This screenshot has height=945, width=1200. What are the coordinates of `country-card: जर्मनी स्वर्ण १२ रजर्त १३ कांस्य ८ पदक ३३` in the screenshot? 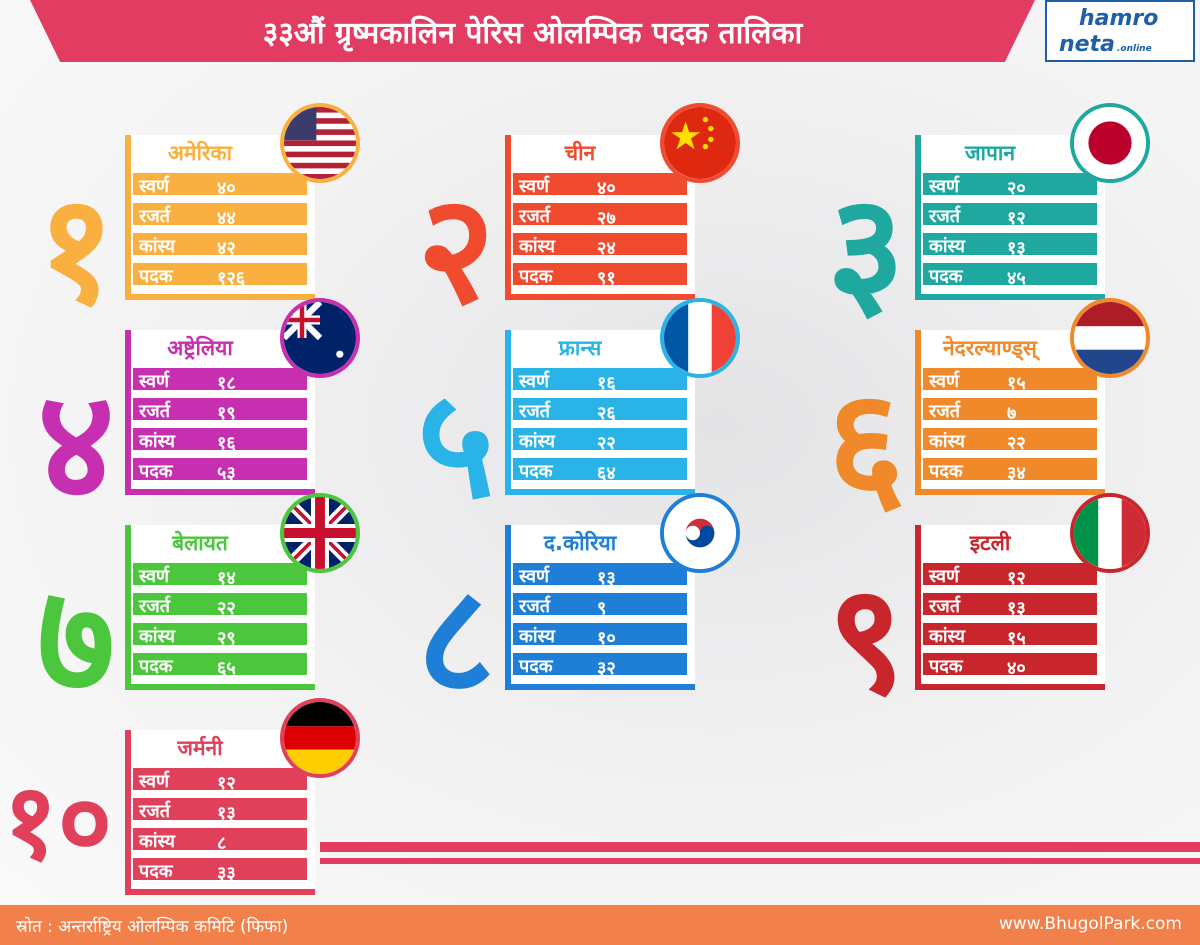 It's located at (220, 812).